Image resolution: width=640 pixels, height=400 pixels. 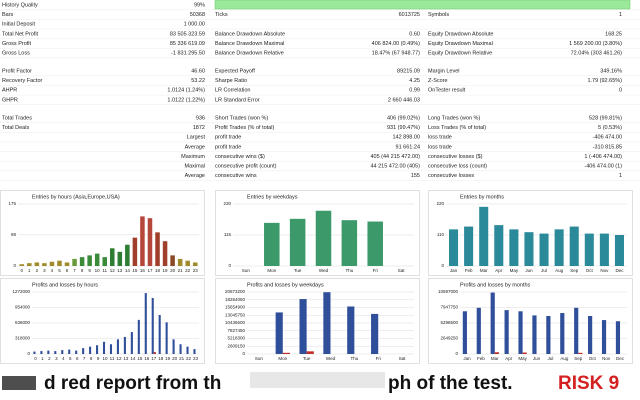 What do you see at coordinates (150, 270) in the screenshot?
I see `x-tick-label: 17` at bounding box center [150, 270].